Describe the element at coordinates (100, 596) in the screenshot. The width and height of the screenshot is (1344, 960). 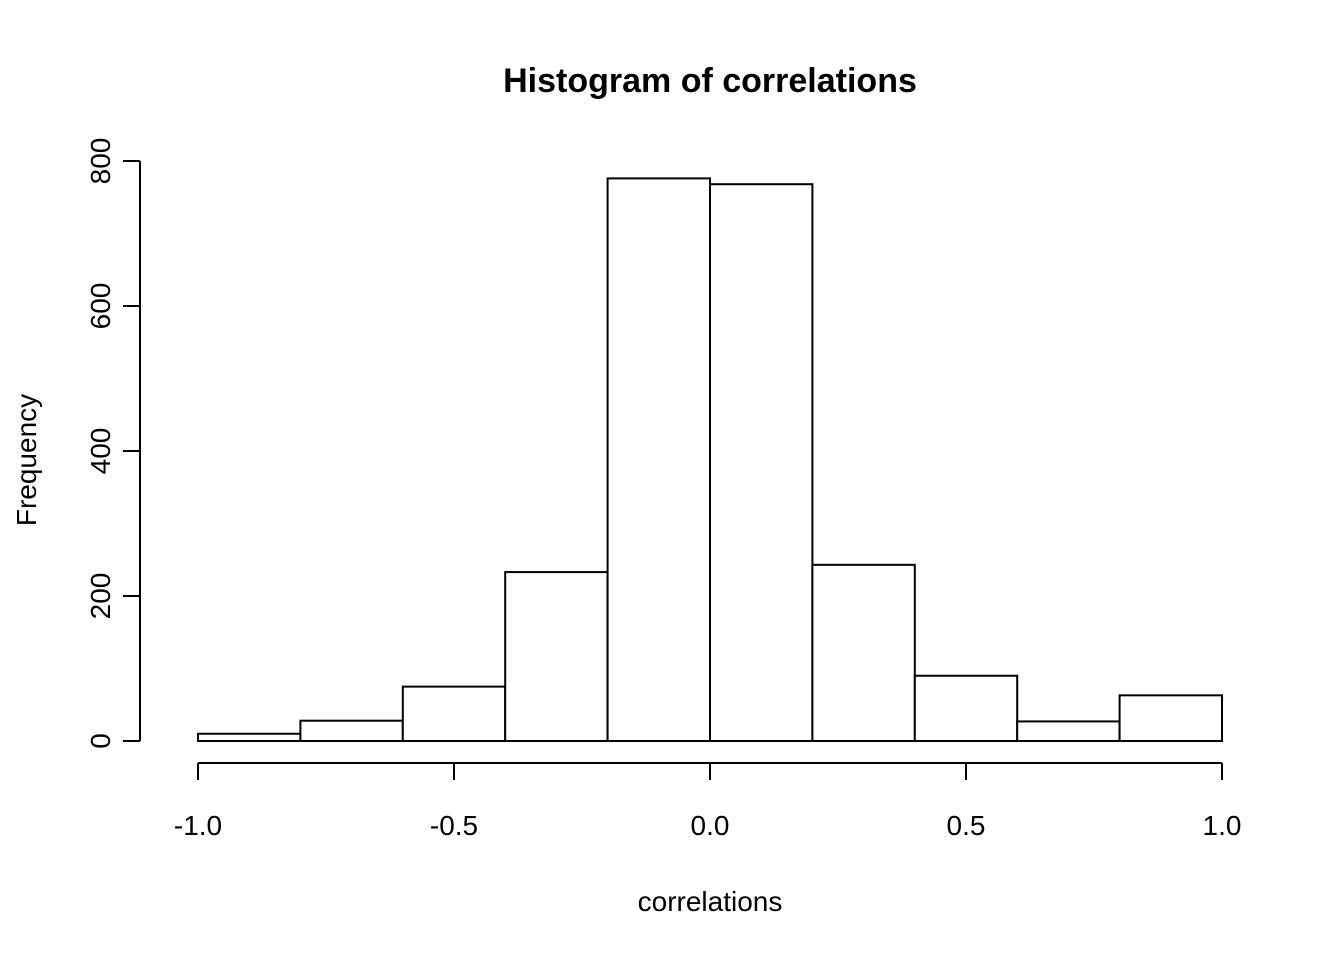
I see `y-tick-label: 200` at that location.